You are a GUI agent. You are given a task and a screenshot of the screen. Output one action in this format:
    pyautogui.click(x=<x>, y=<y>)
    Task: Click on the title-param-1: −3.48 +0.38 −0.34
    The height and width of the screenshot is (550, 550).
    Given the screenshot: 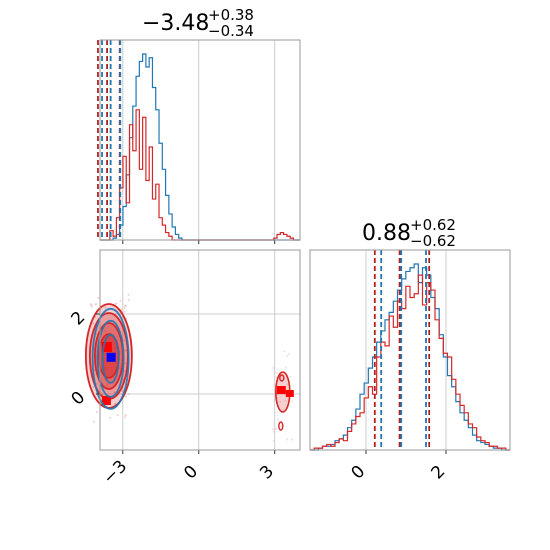 What is the action you would take?
    pyautogui.click(x=198, y=23)
    